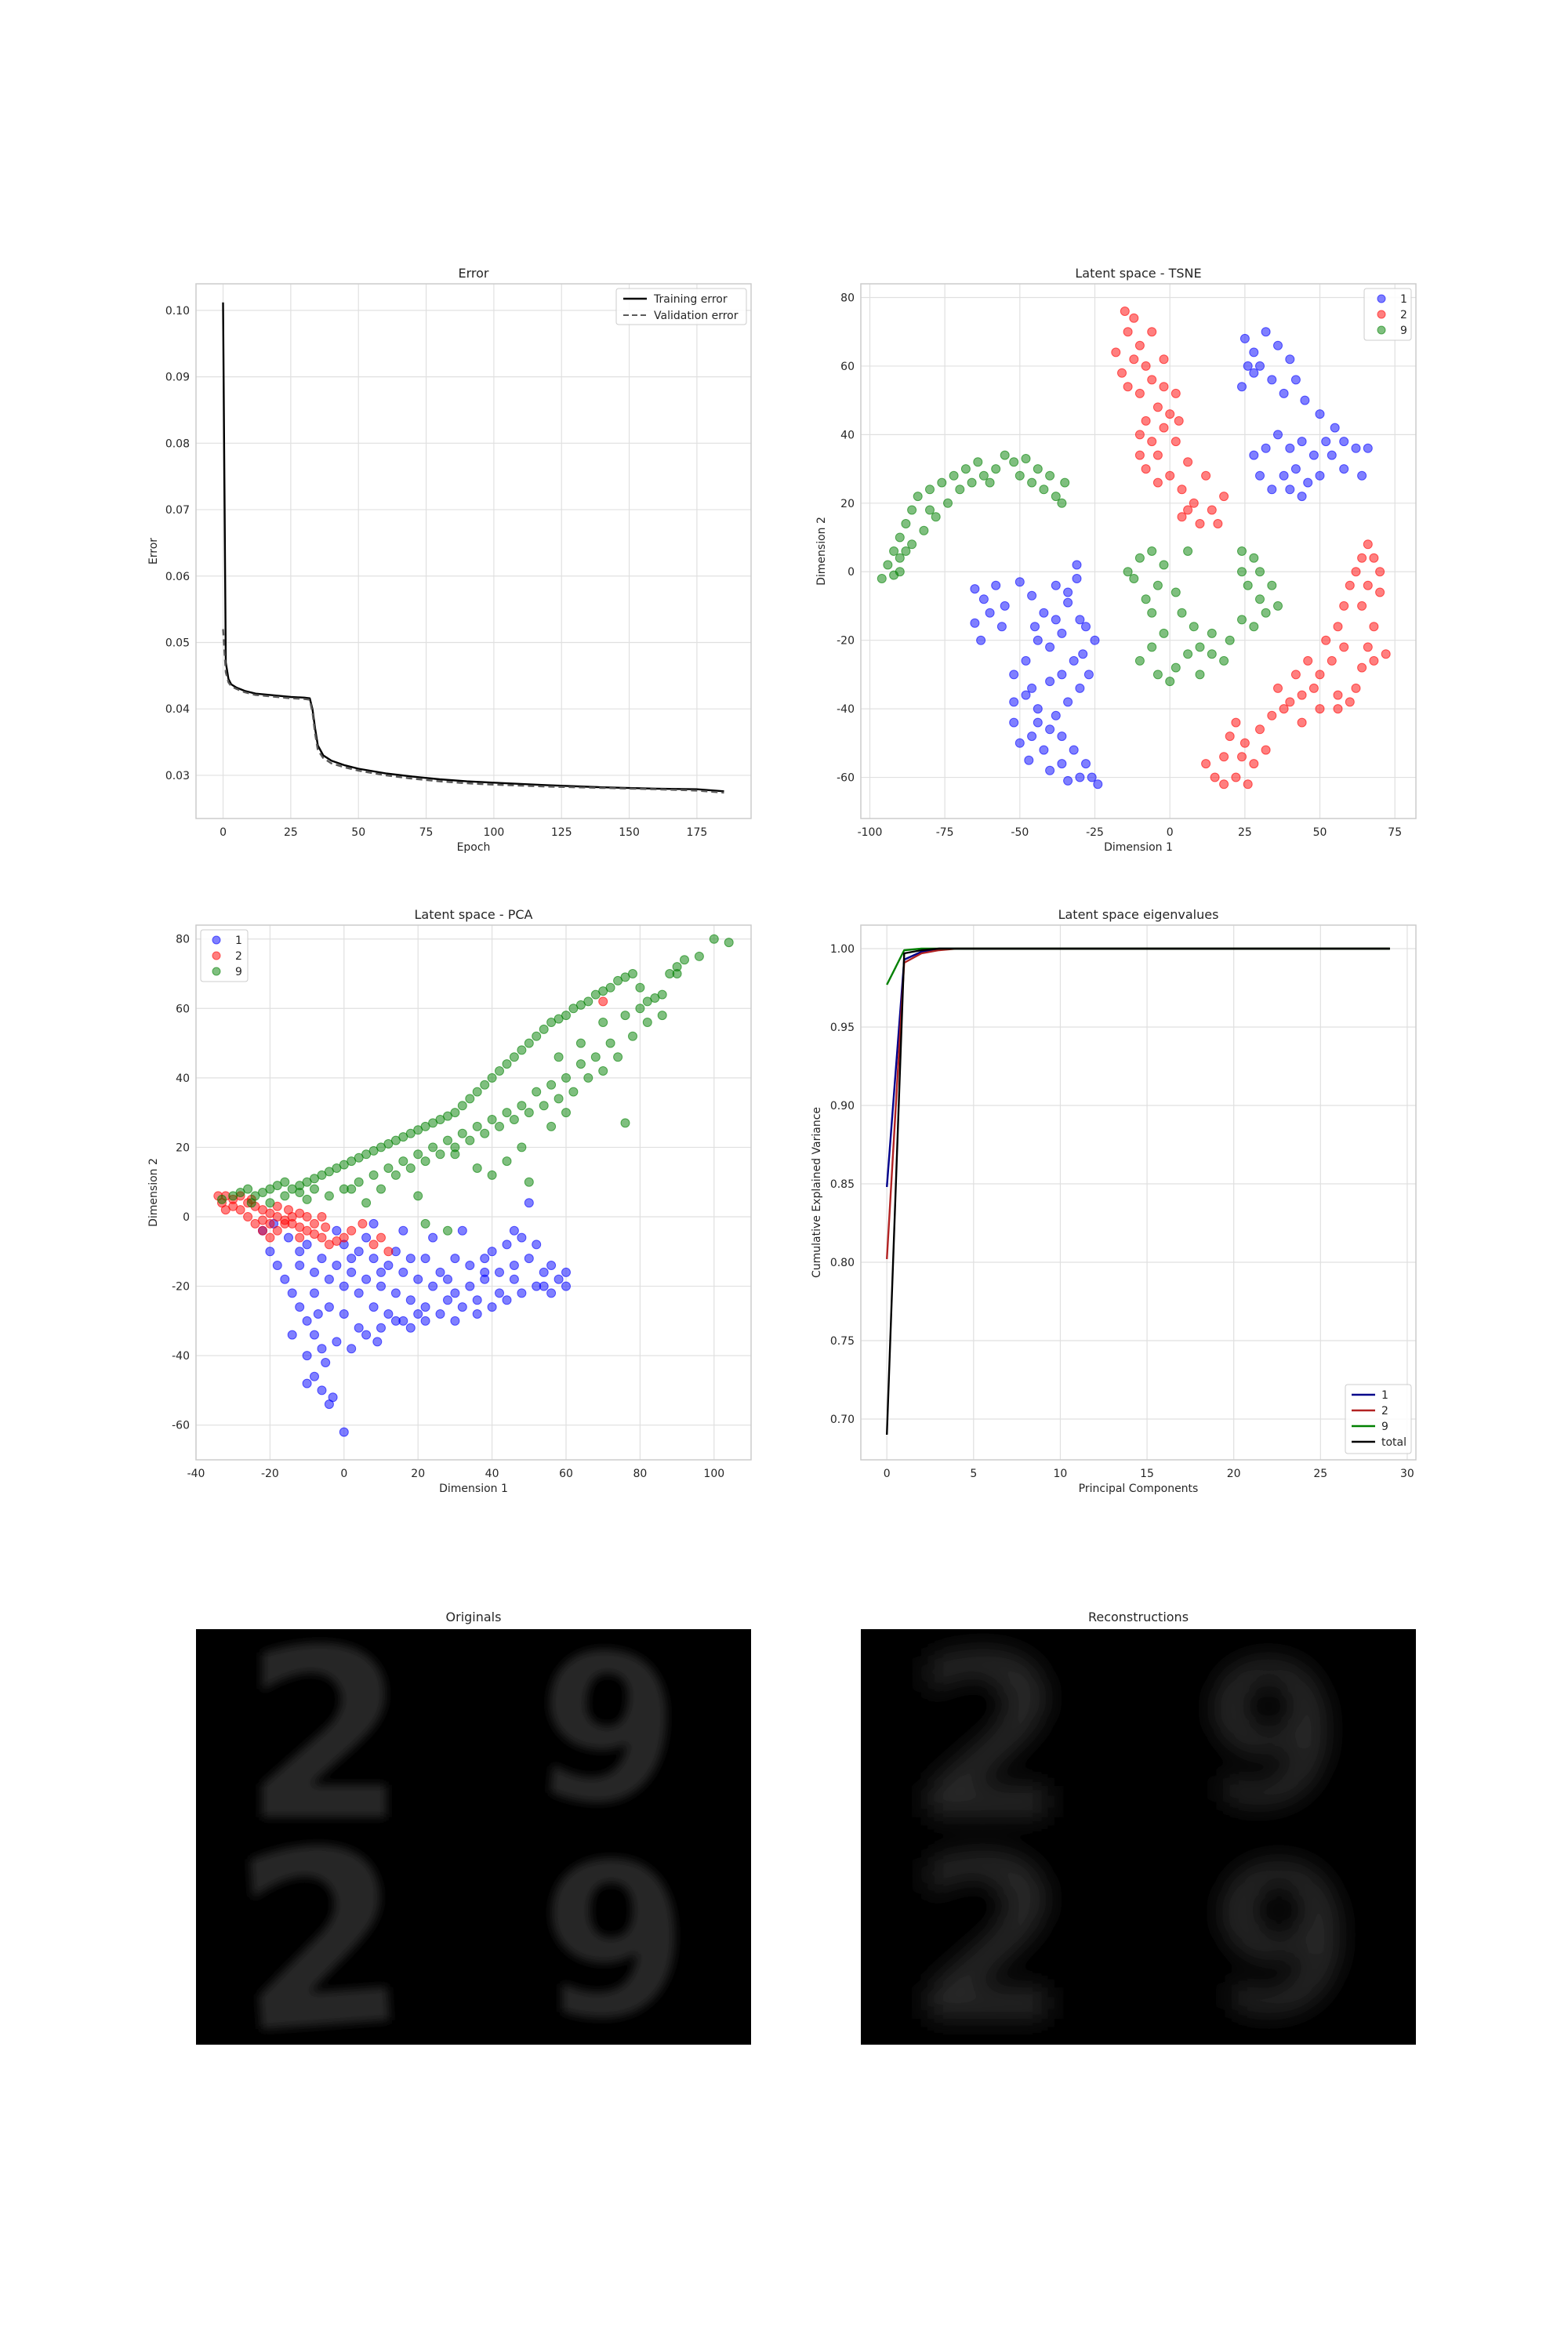 The width and height of the screenshot is (1568, 2352). What do you see at coordinates (851, 572) in the screenshot?
I see `tsne-y-tick-label: 0` at bounding box center [851, 572].